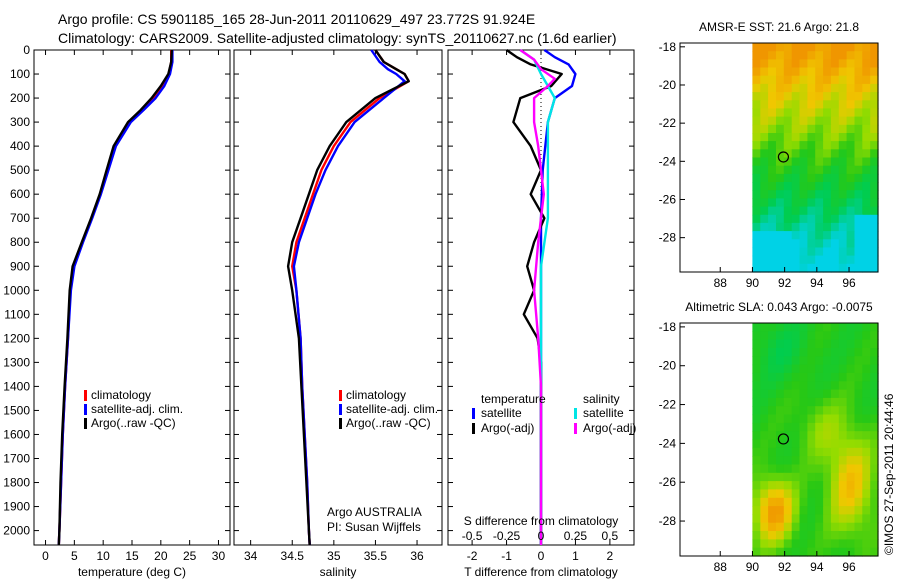  What do you see at coordinates (20, 242) in the screenshot?
I see `ytick-label: 800` at bounding box center [20, 242].